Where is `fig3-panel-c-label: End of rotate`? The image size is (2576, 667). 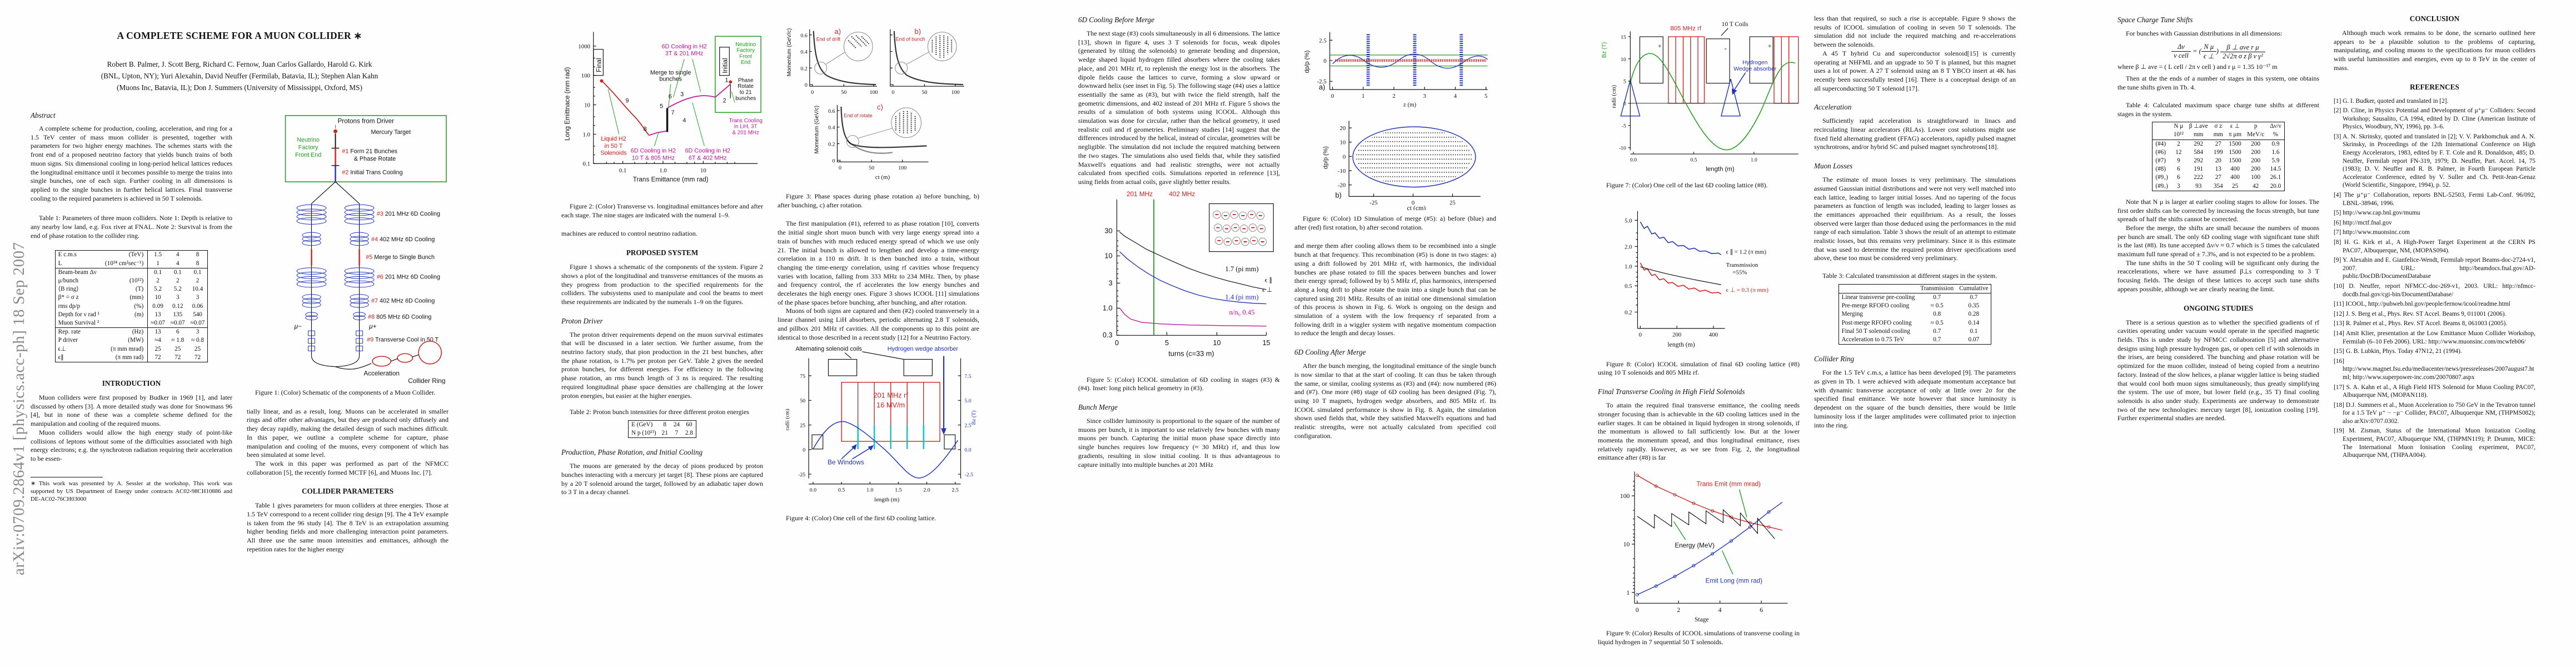
fig3-panel-c-label: End of rotate is located at coordinates (858, 115).